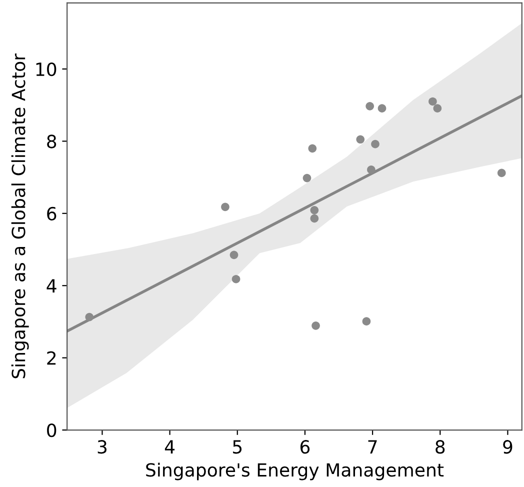 Image resolution: width=524 pixels, height=487 pixels. What do you see at coordinates (102, 447) in the screenshot?
I see `x-tick-label: 3` at bounding box center [102, 447].